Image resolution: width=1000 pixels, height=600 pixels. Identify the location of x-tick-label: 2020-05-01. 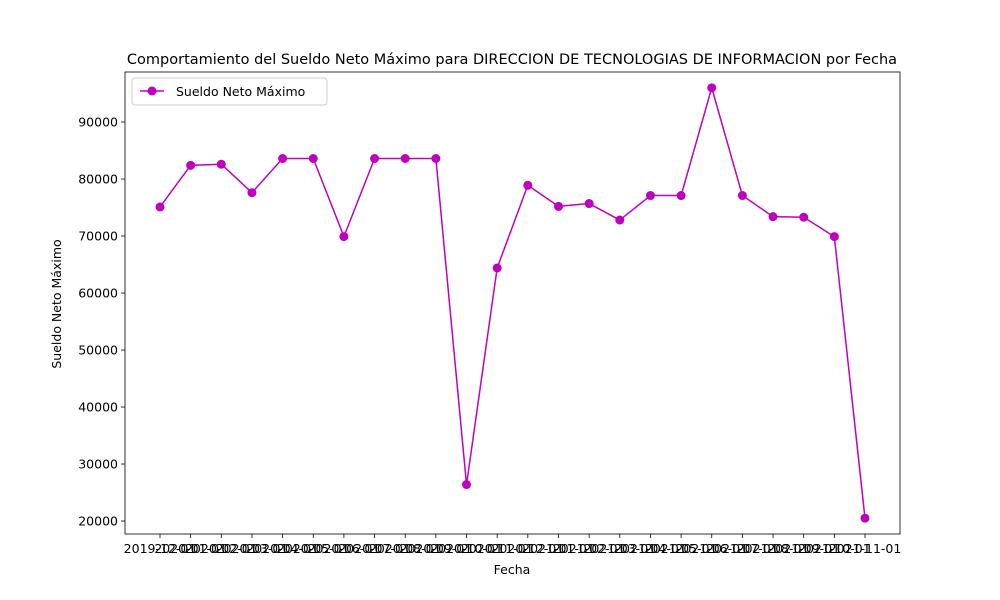
(313, 548).